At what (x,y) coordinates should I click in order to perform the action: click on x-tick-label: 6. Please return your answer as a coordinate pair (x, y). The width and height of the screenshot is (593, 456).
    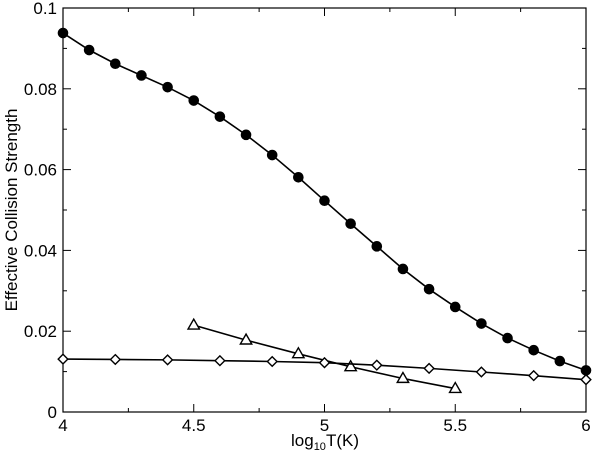
    Looking at the image, I should click on (585, 425).